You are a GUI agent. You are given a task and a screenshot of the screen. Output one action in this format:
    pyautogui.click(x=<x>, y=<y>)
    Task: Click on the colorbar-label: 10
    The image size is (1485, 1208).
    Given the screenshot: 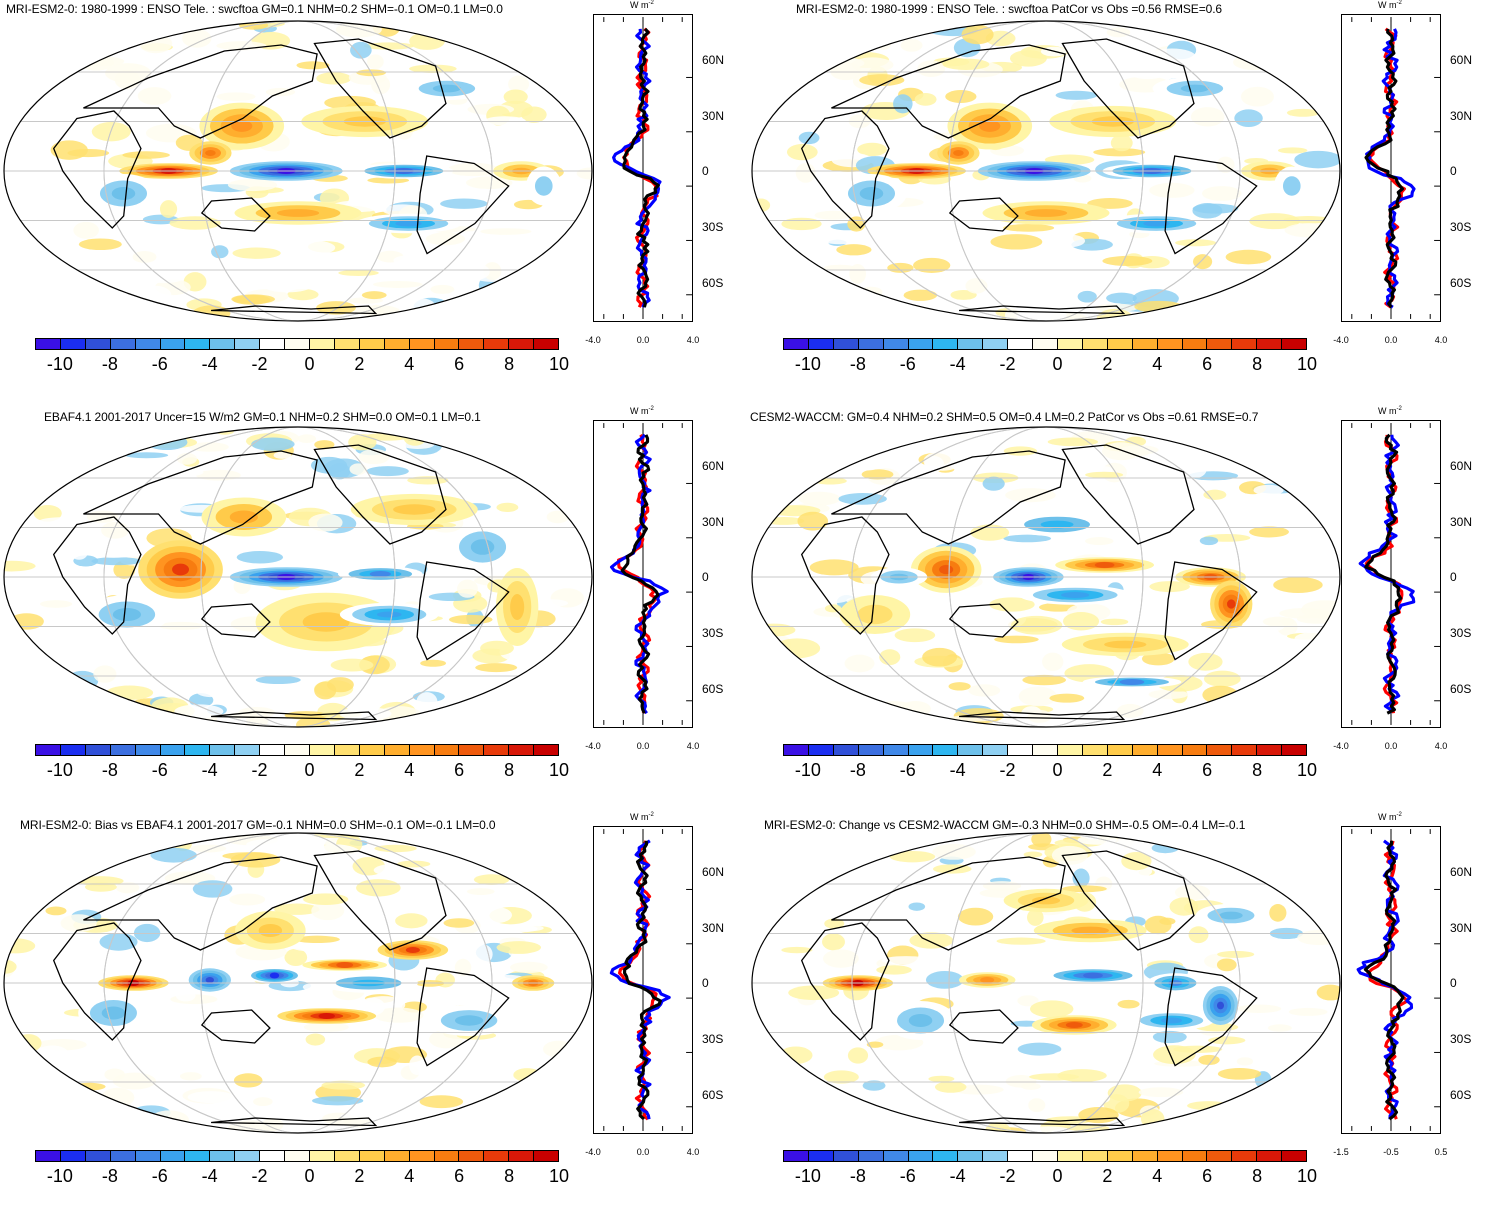 What is the action you would take?
    pyautogui.click(x=1307, y=364)
    